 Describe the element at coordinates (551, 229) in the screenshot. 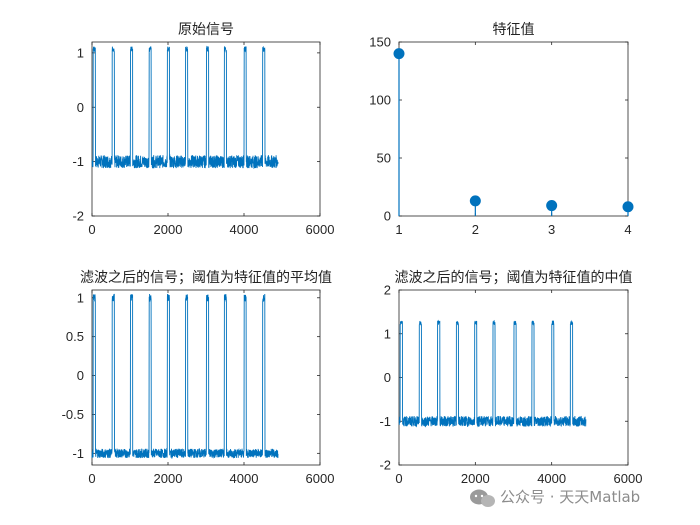

I see `x-tick-label: 3` at that location.